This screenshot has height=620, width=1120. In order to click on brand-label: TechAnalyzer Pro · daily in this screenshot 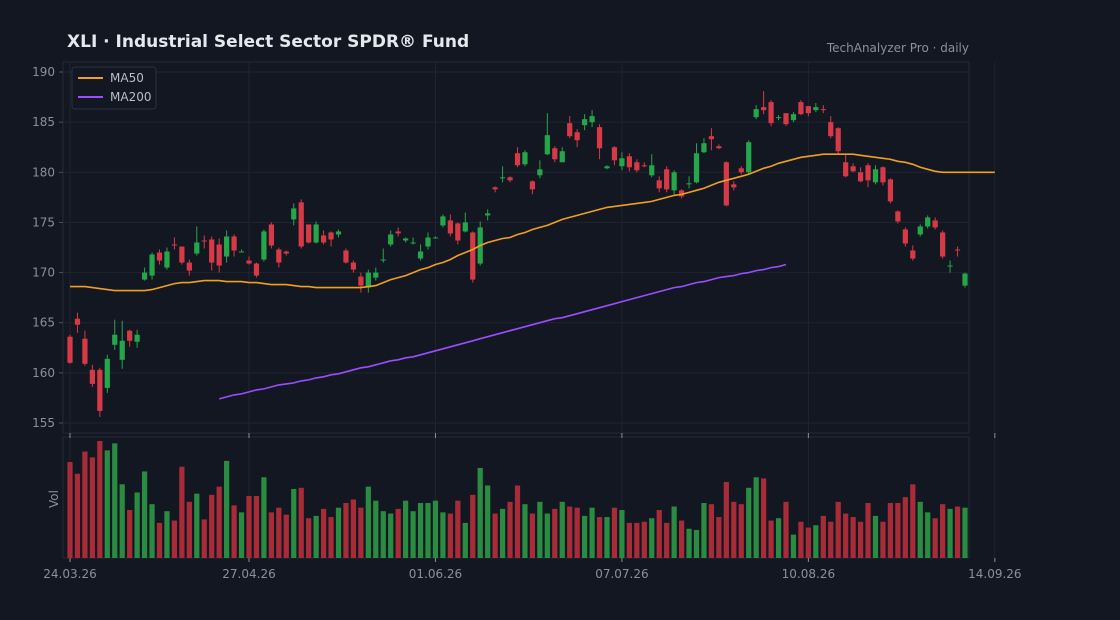, I will do `click(897, 48)`.